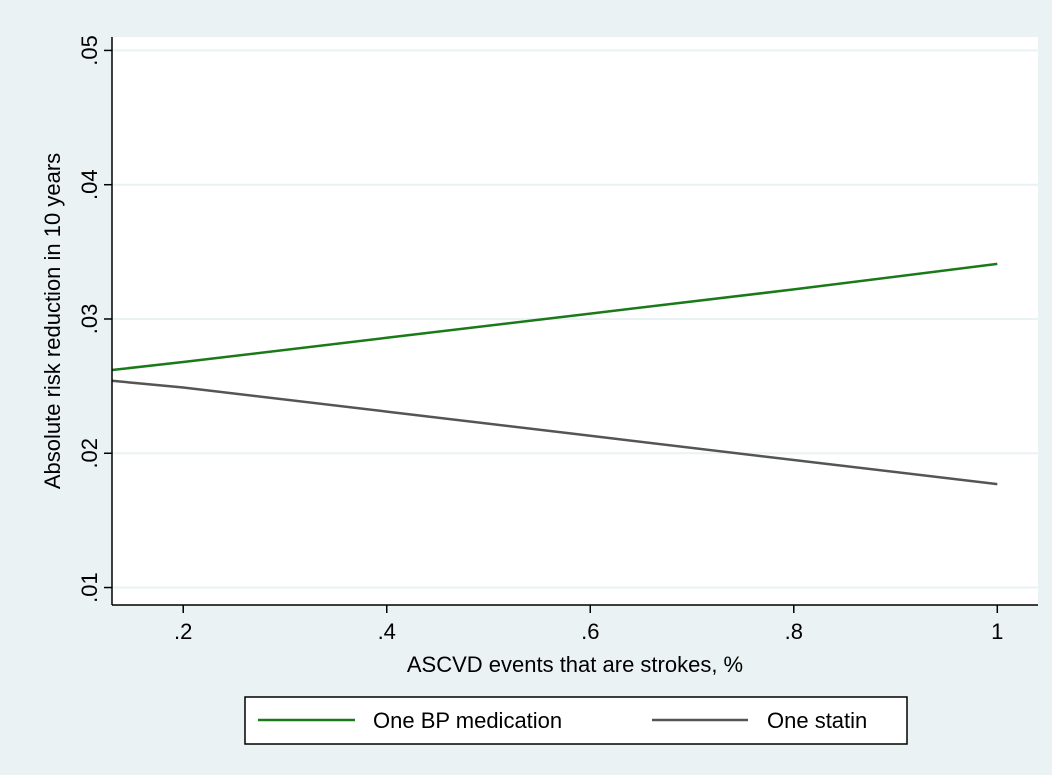 This screenshot has width=1052, height=775. I want to click on legend-box, so click(576, 720).